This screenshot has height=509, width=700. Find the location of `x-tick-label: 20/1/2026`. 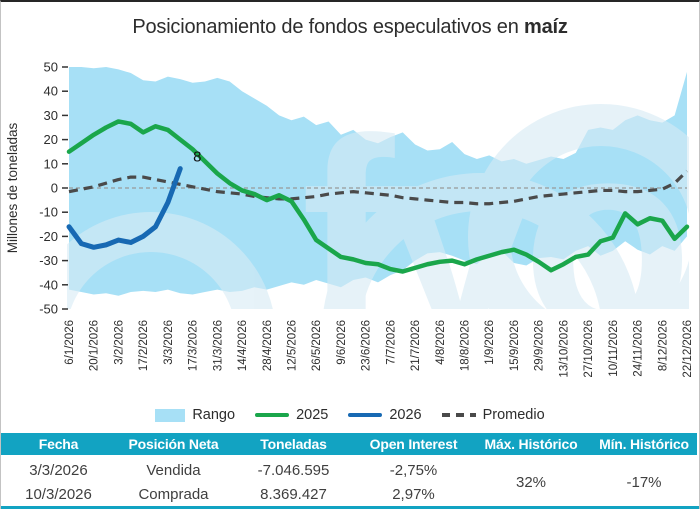

x-tick-label: 20/1/2026 is located at coordinates (95, 345).